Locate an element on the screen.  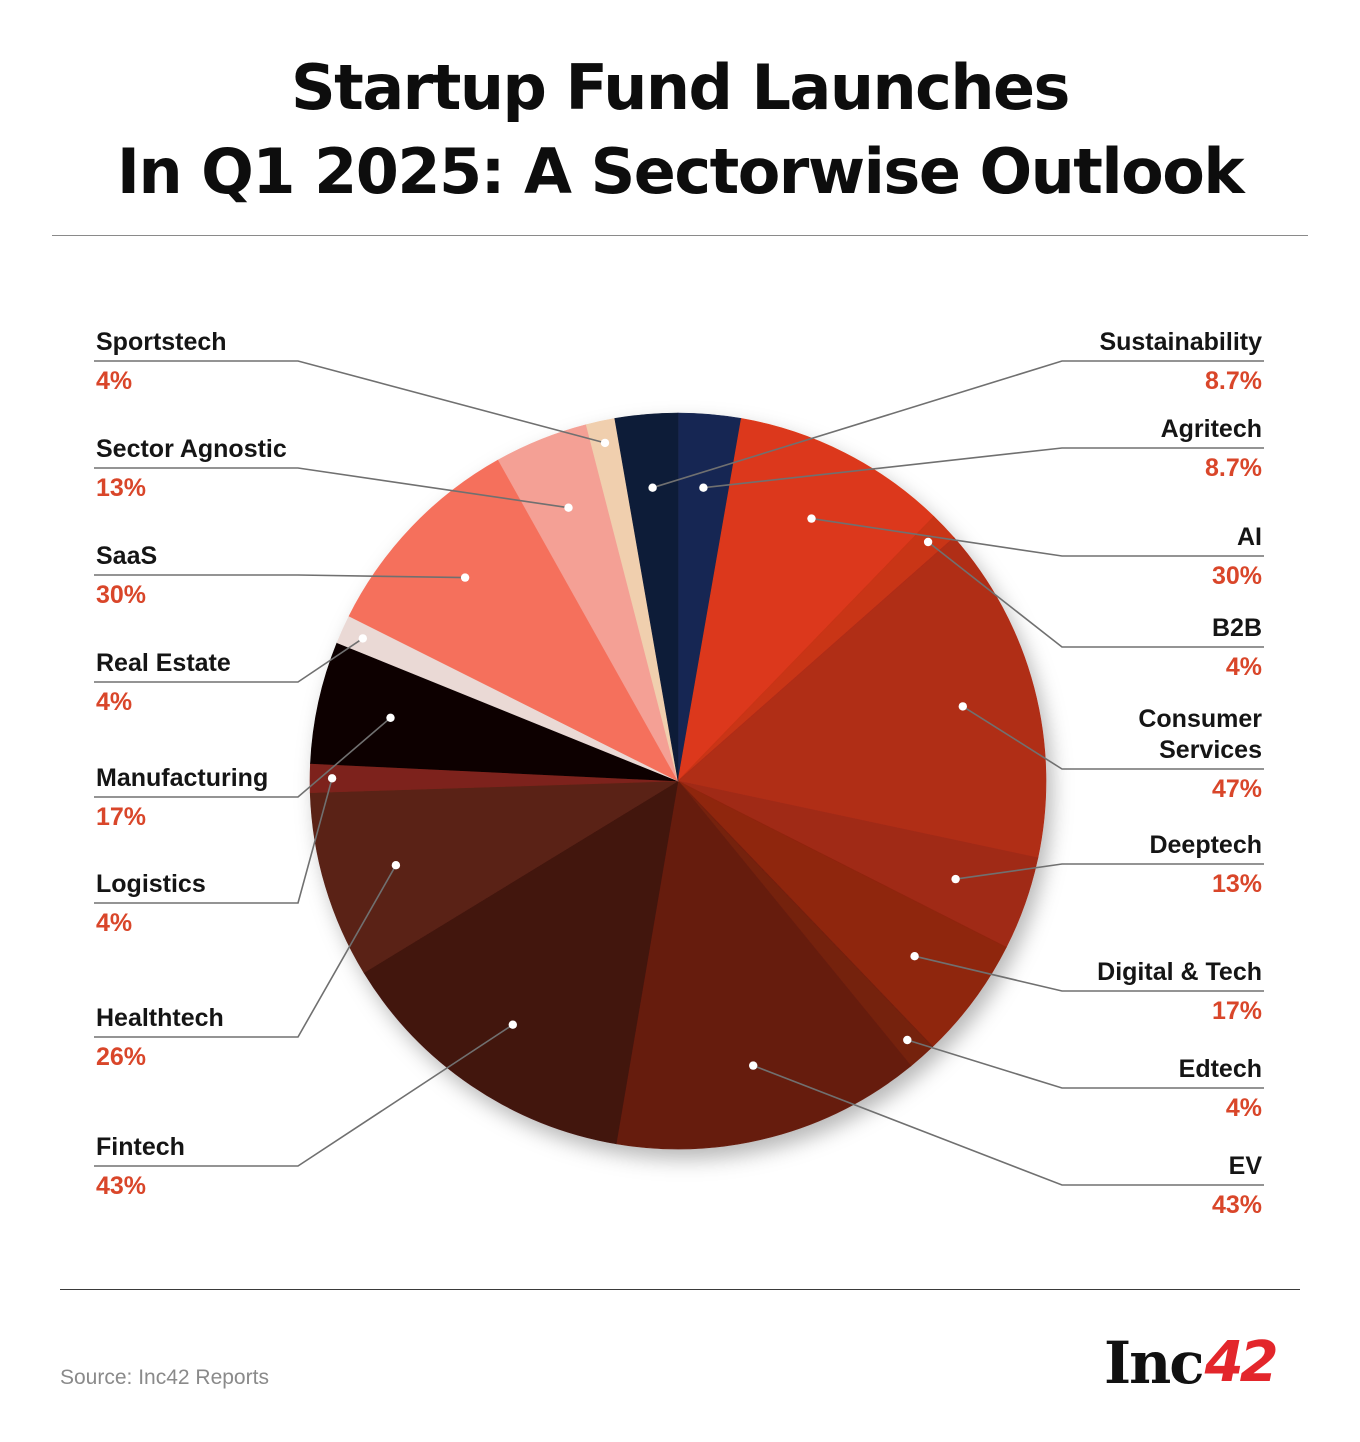
slice-value-consumer-services: 47% is located at coordinates (1237, 789).